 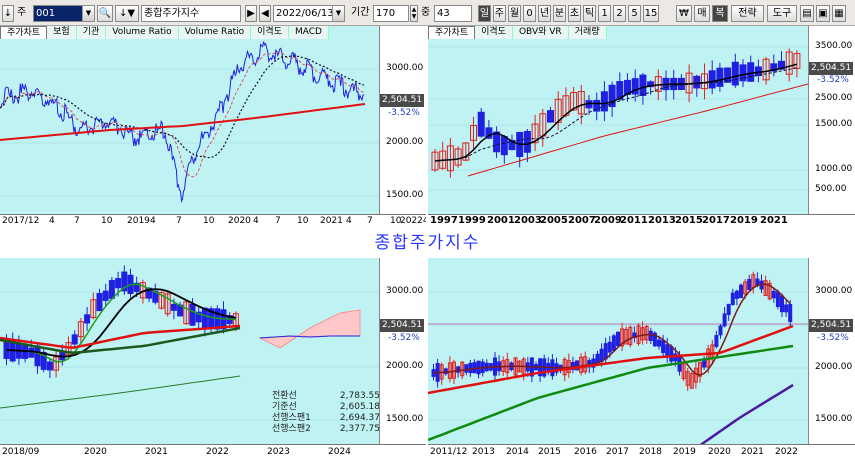 I want to click on time-tick-label: 2022, so click(x=786, y=452).